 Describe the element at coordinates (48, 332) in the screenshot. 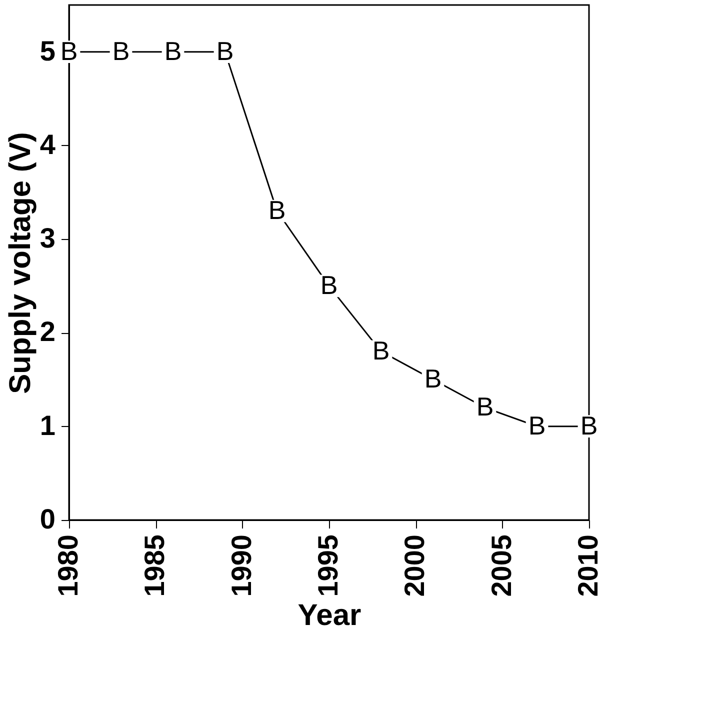

I see `y-tick-label: 2` at that location.